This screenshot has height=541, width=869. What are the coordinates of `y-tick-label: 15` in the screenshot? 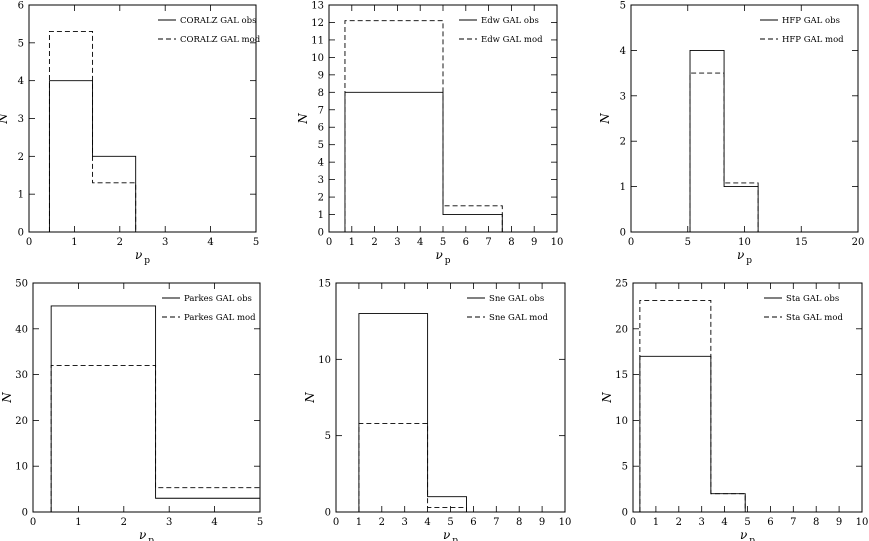 It's located at (324, 284).